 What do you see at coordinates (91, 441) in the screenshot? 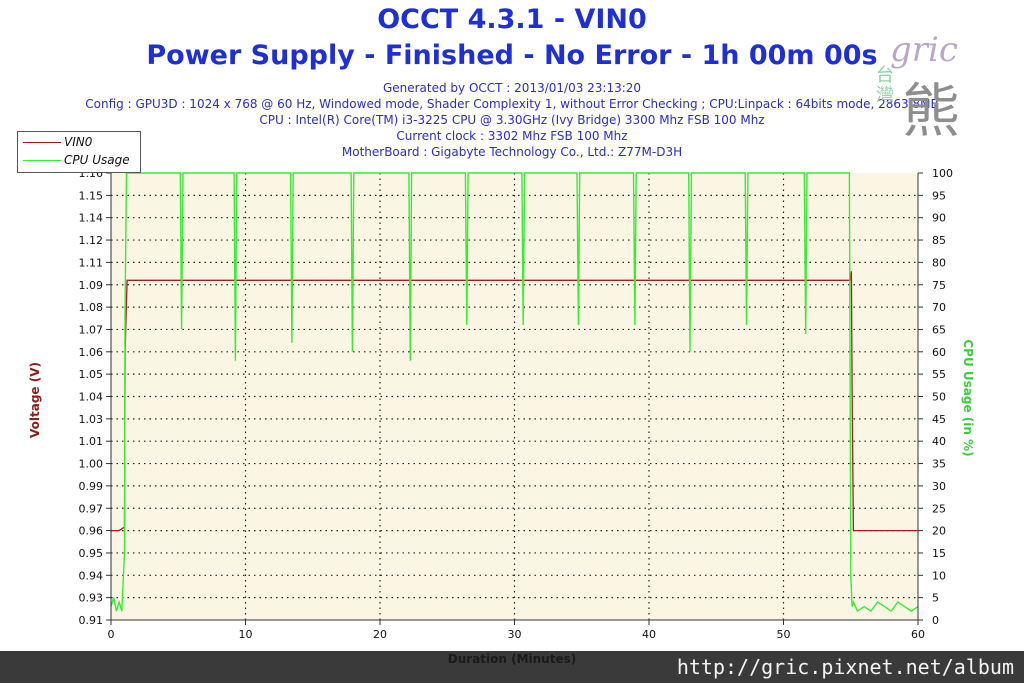
I see `y-tick-label: 1.01` at bounding box center [91, 441].